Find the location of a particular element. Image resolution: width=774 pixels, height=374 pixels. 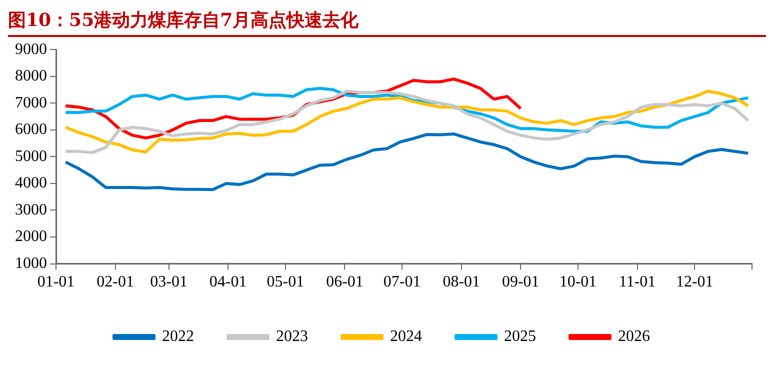

x-tick-label: 12-01 is located at coordinates (695, 282).